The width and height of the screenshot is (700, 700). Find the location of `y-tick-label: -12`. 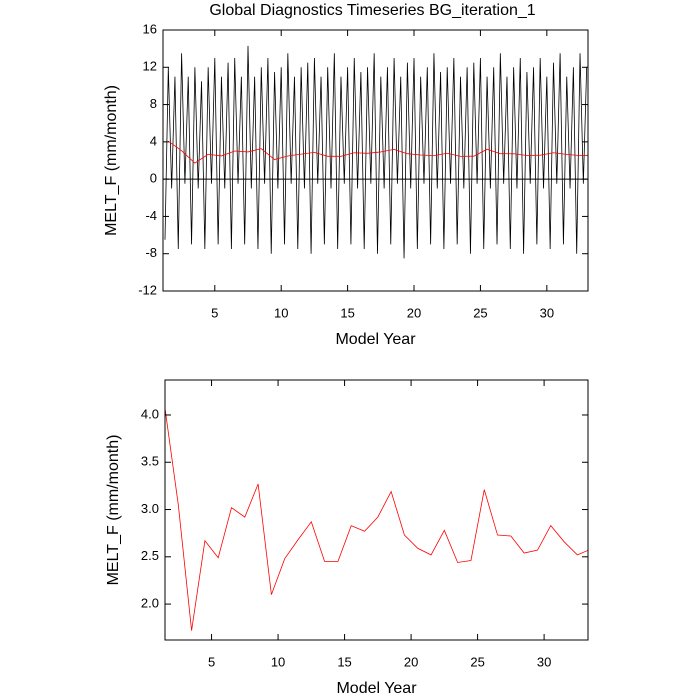

y-tick-label: -12 is located at coordinates (147, 289).